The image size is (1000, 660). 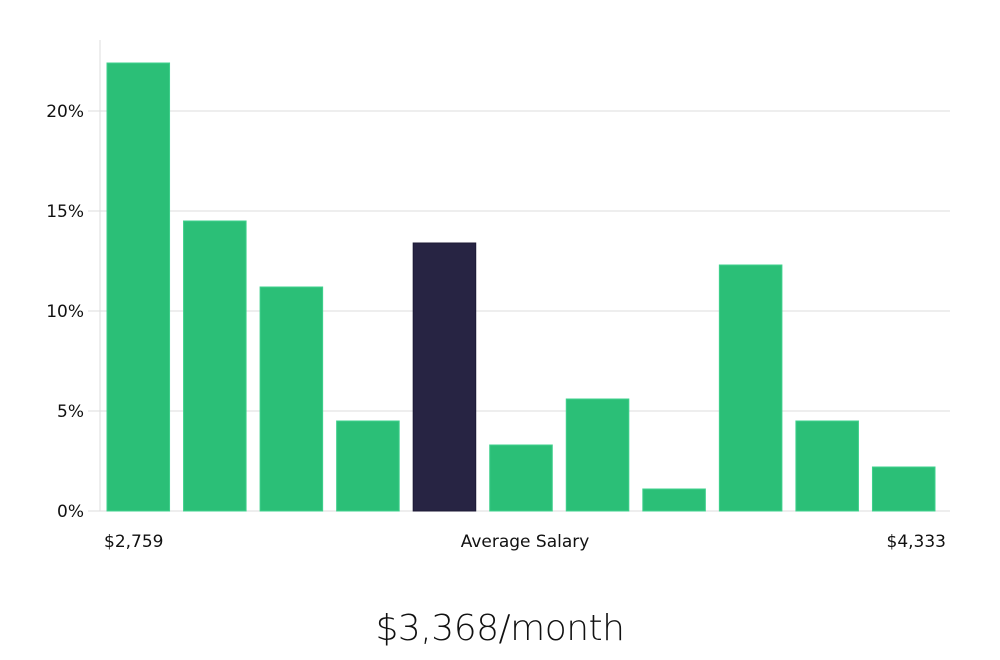 I want to click on y-tick-label: 0%, so click(x=70, y=512).